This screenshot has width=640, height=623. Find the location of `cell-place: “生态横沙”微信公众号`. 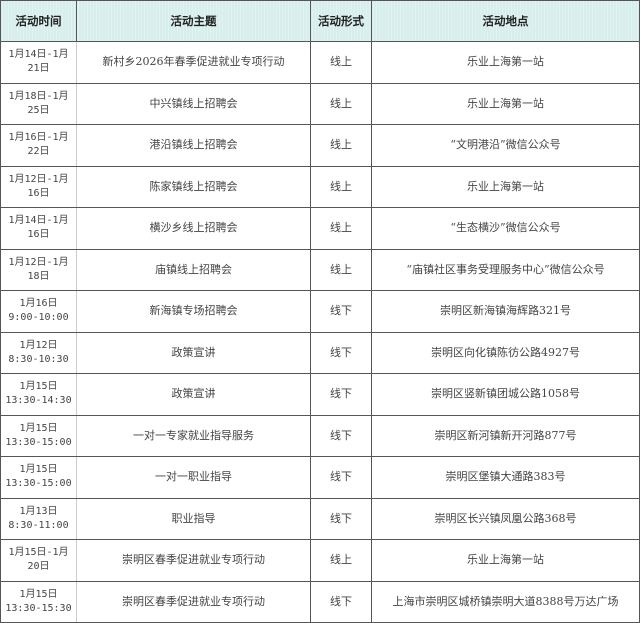

cell-place: “生态横沙”微信公众号 is located at coordinates (505, 228).